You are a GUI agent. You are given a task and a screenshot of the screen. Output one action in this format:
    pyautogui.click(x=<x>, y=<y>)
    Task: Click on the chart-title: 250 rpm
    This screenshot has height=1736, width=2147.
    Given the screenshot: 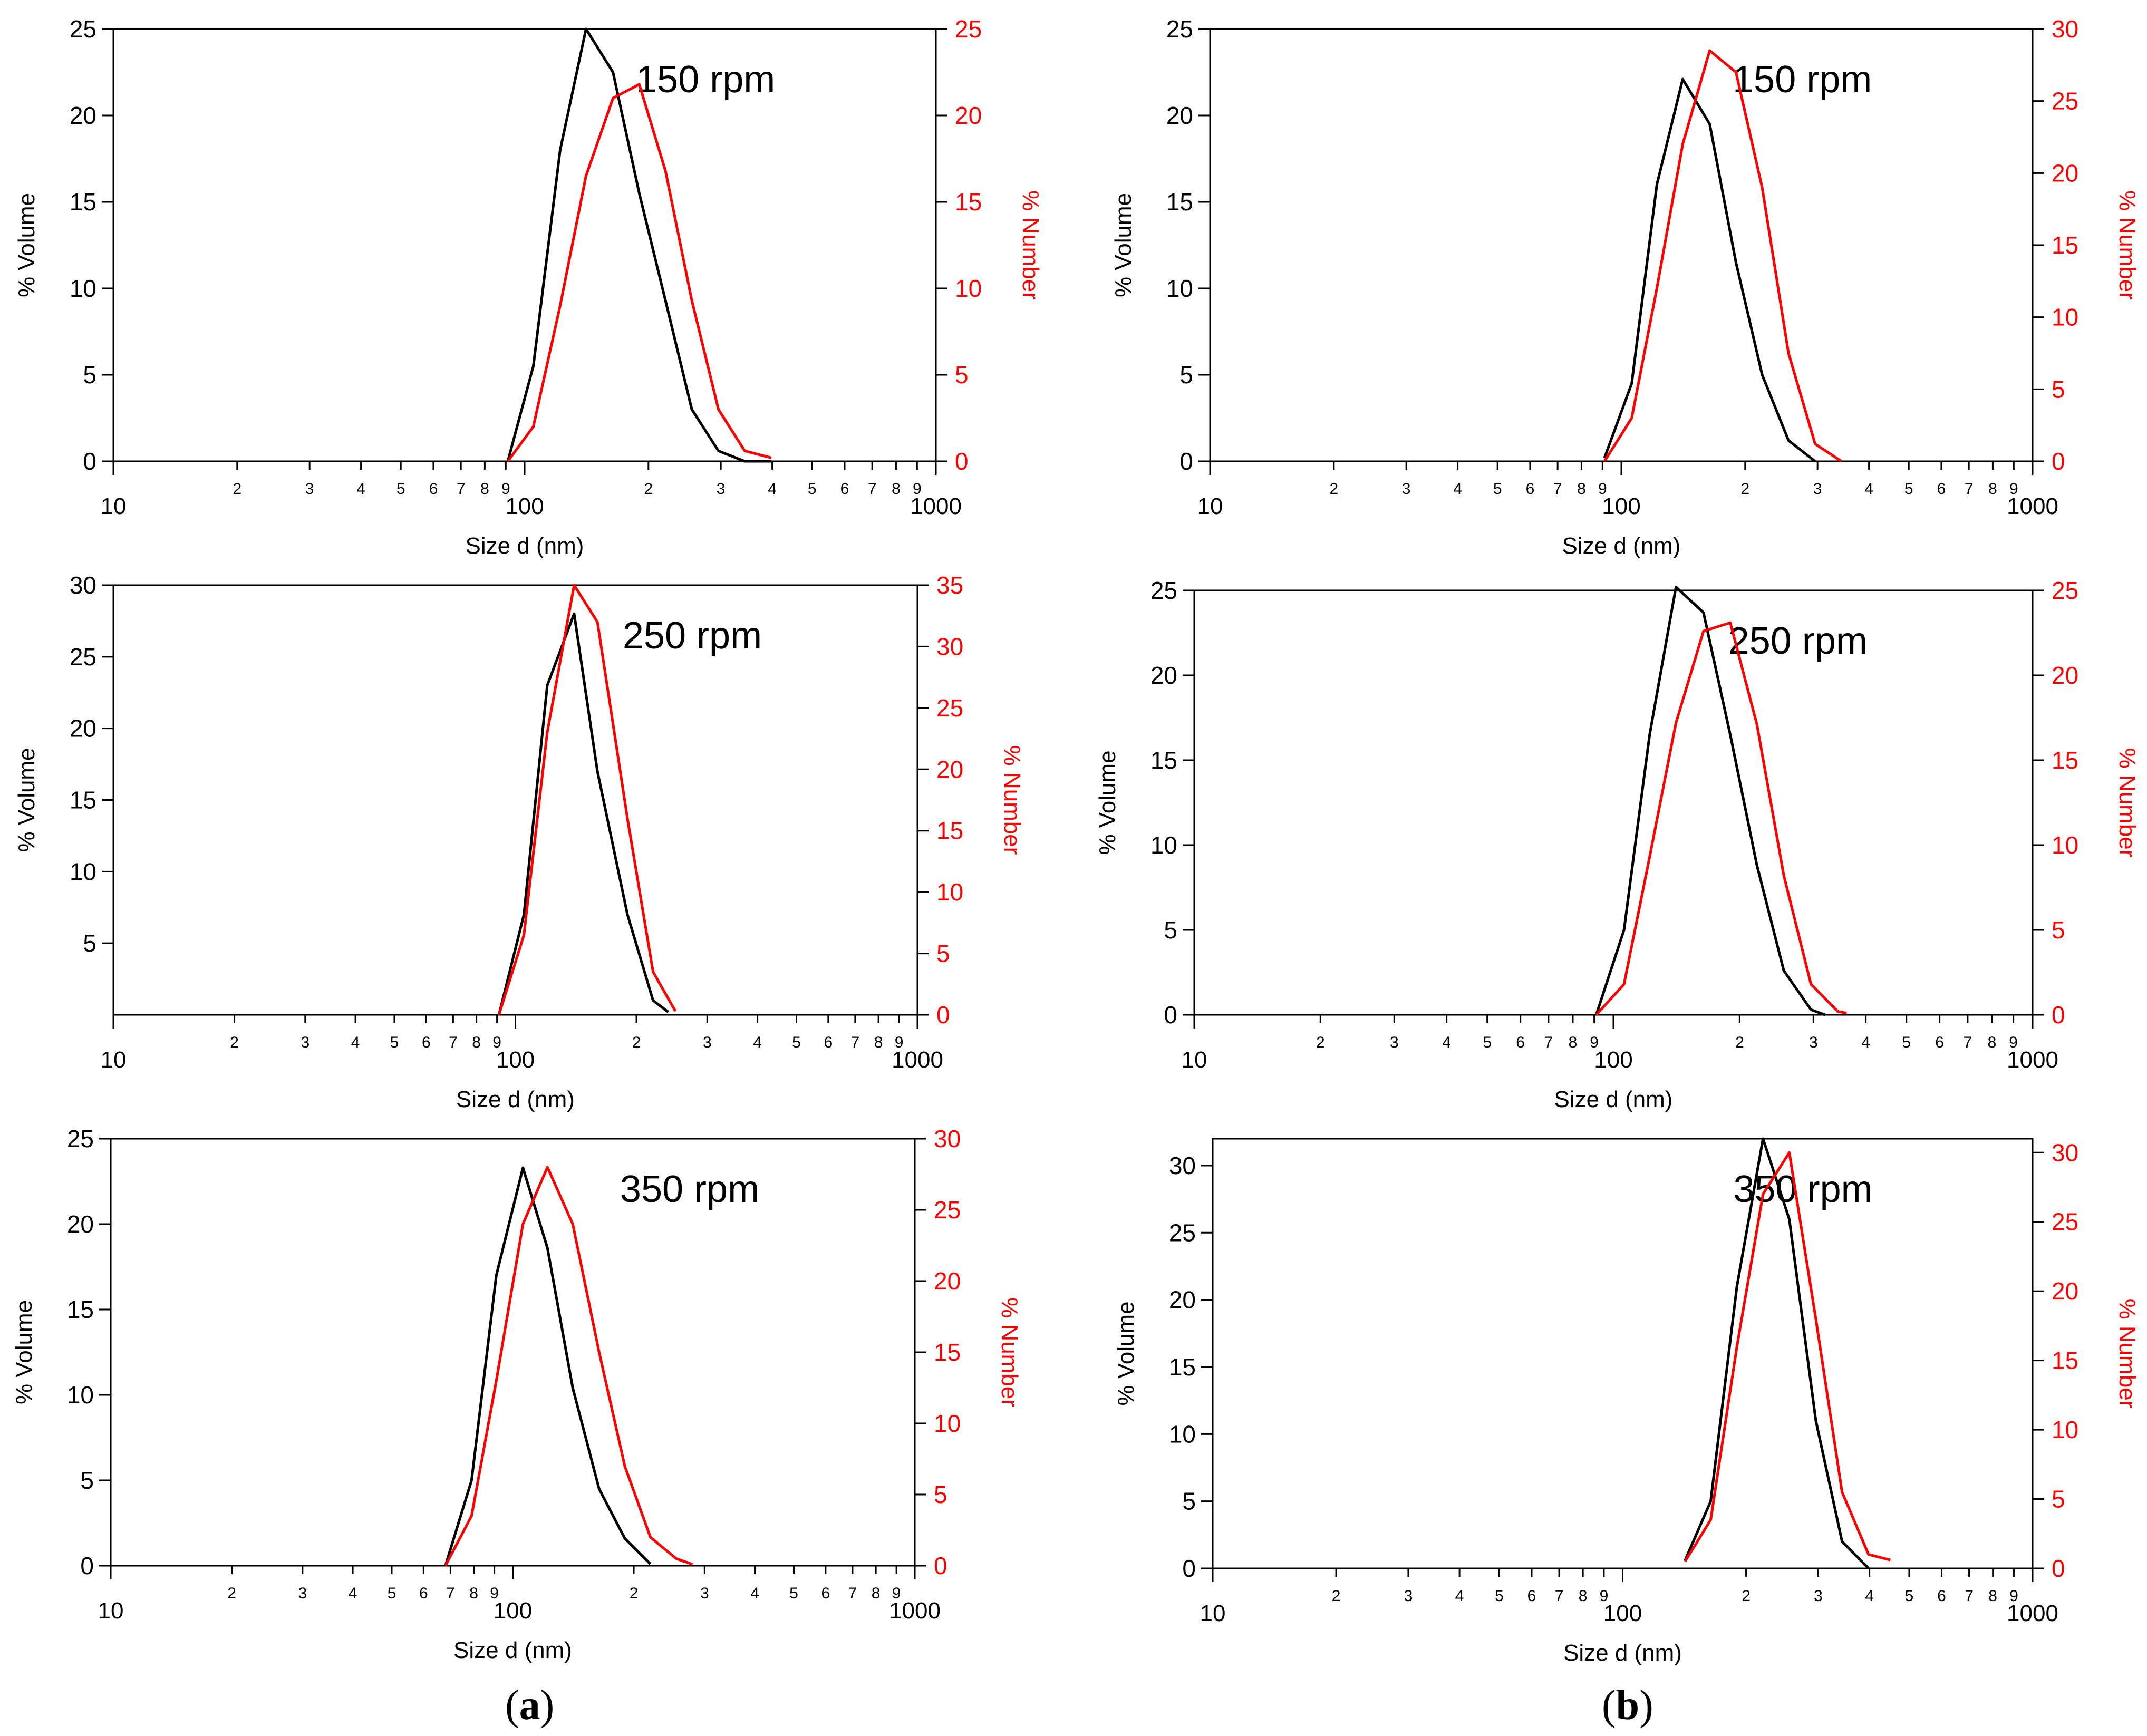 What is the action you would take?
    pyautogui.click(x=1798, y=641)
    